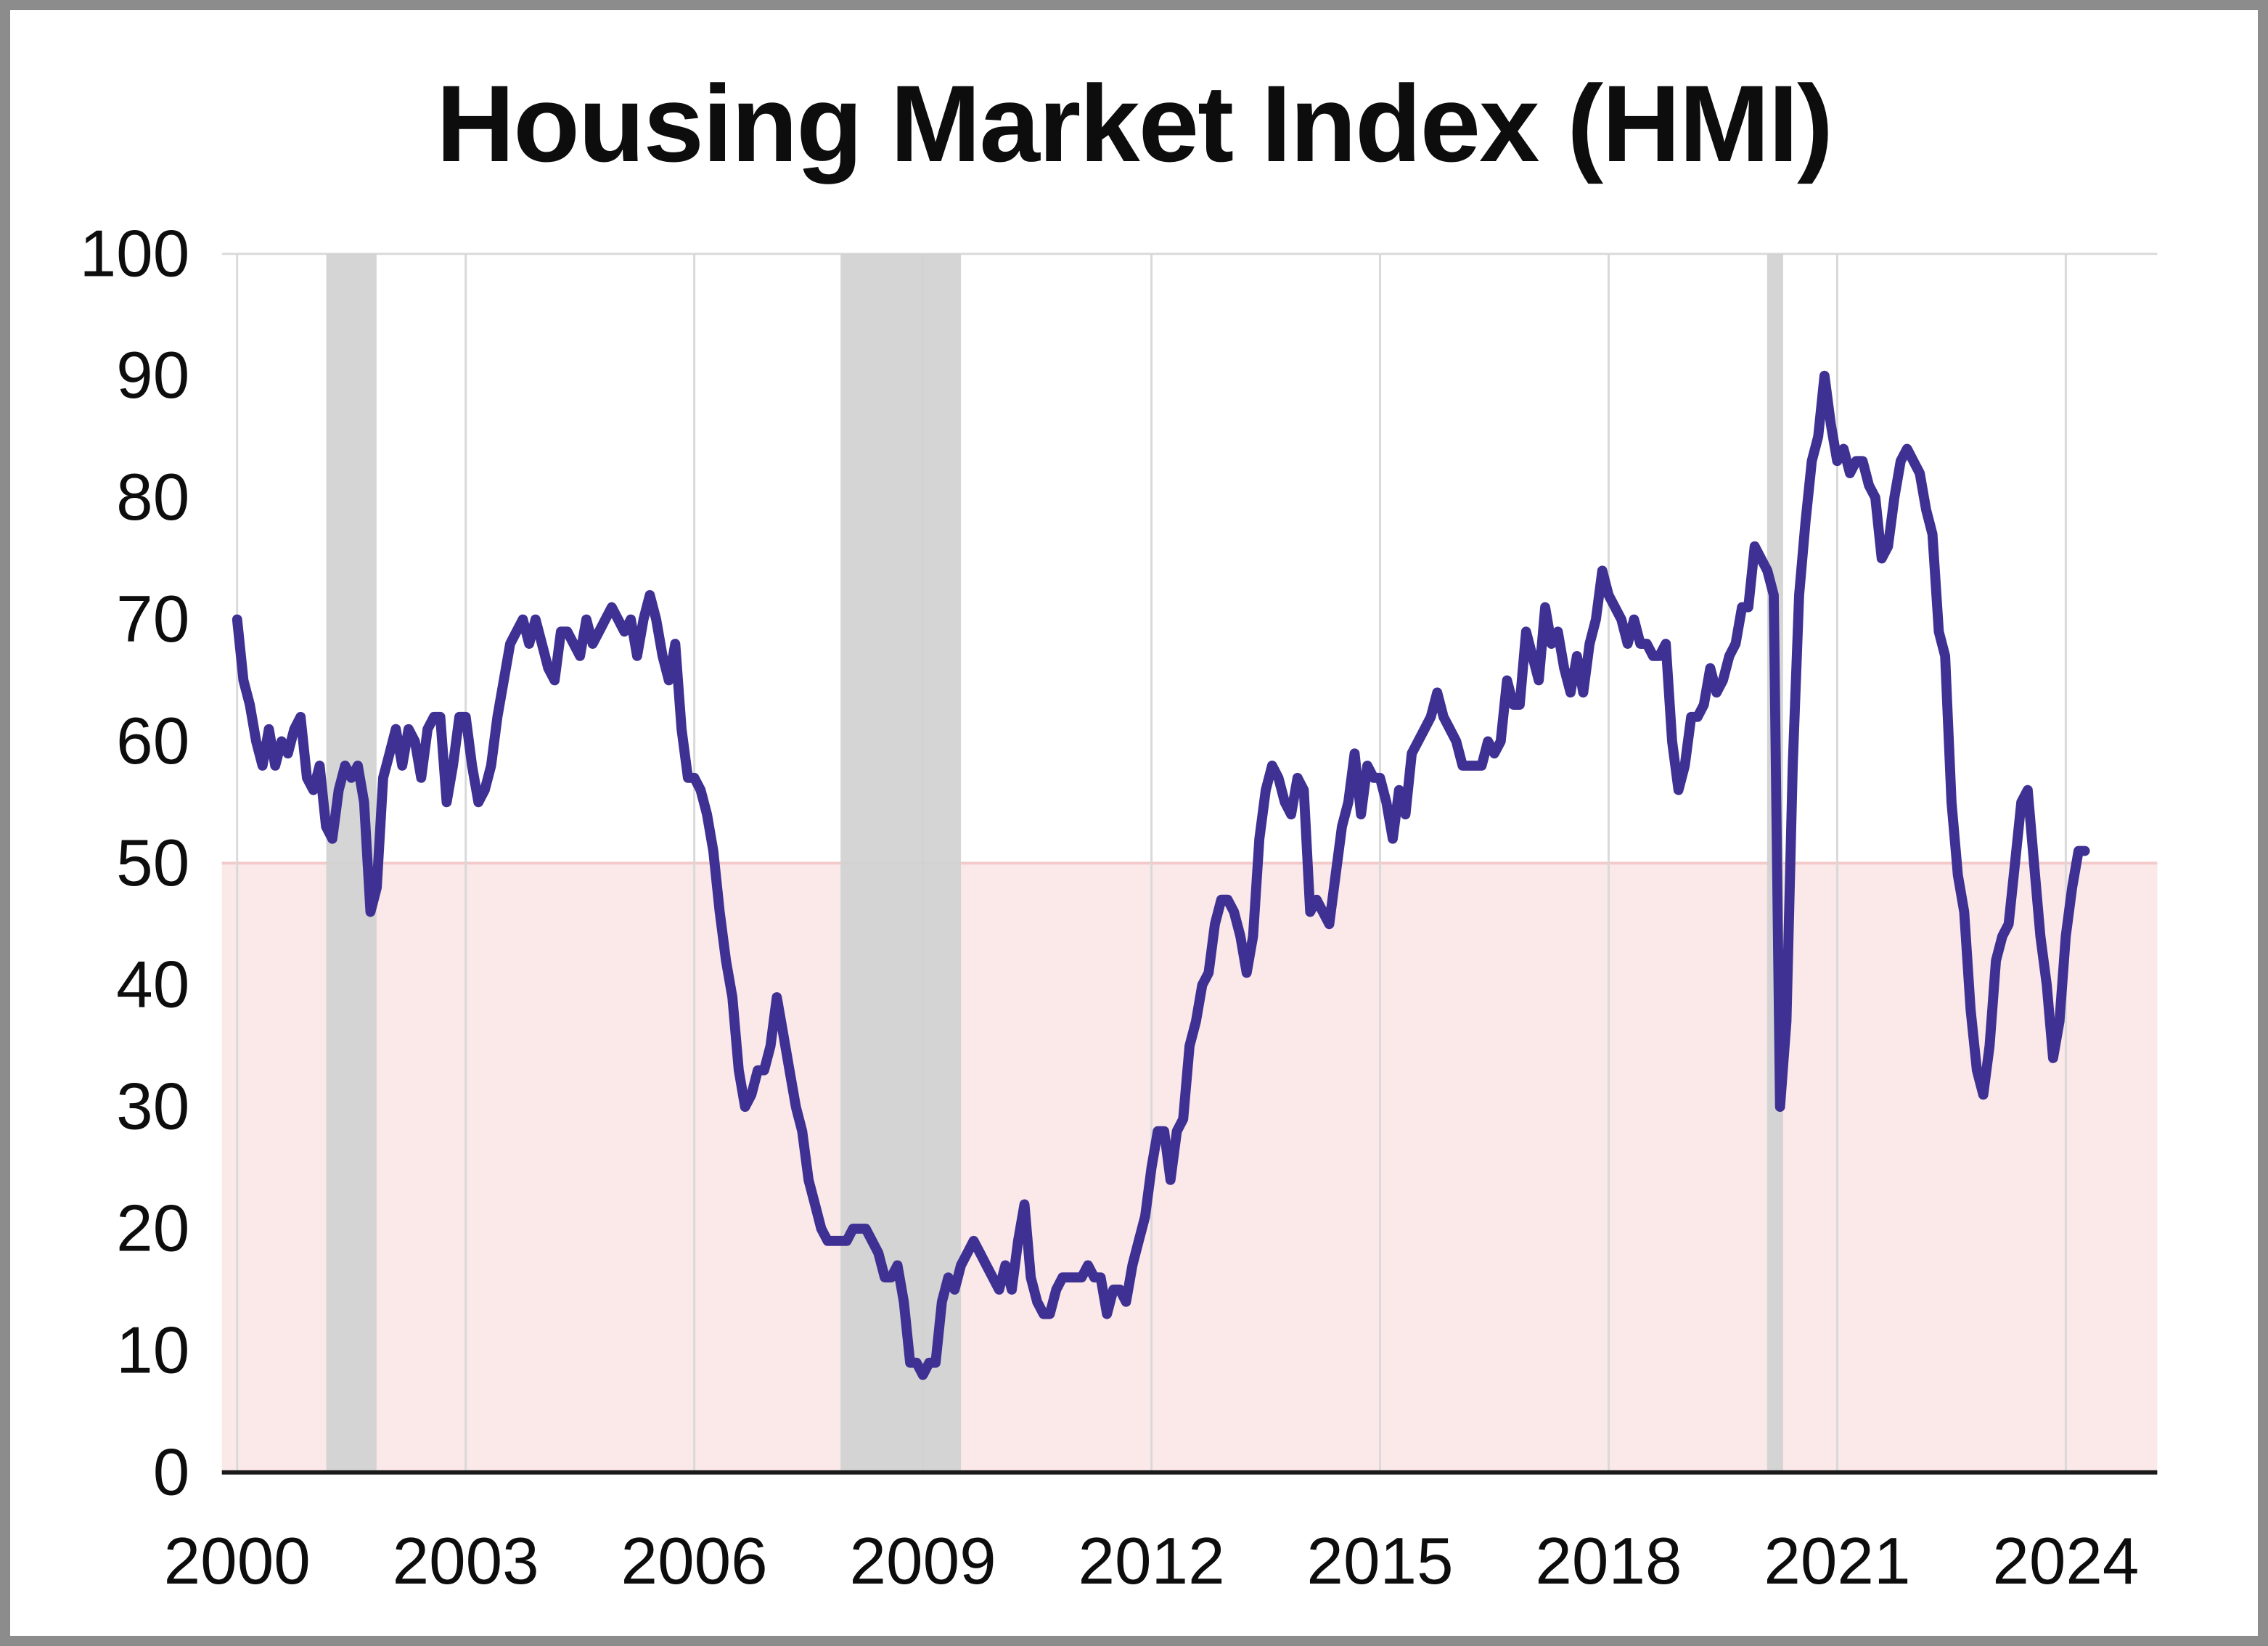 The image size is (2268, 1646). Describe the element at coordinates (152, 497) in the screenshot. I see `y-tick-label: 80` at that location.